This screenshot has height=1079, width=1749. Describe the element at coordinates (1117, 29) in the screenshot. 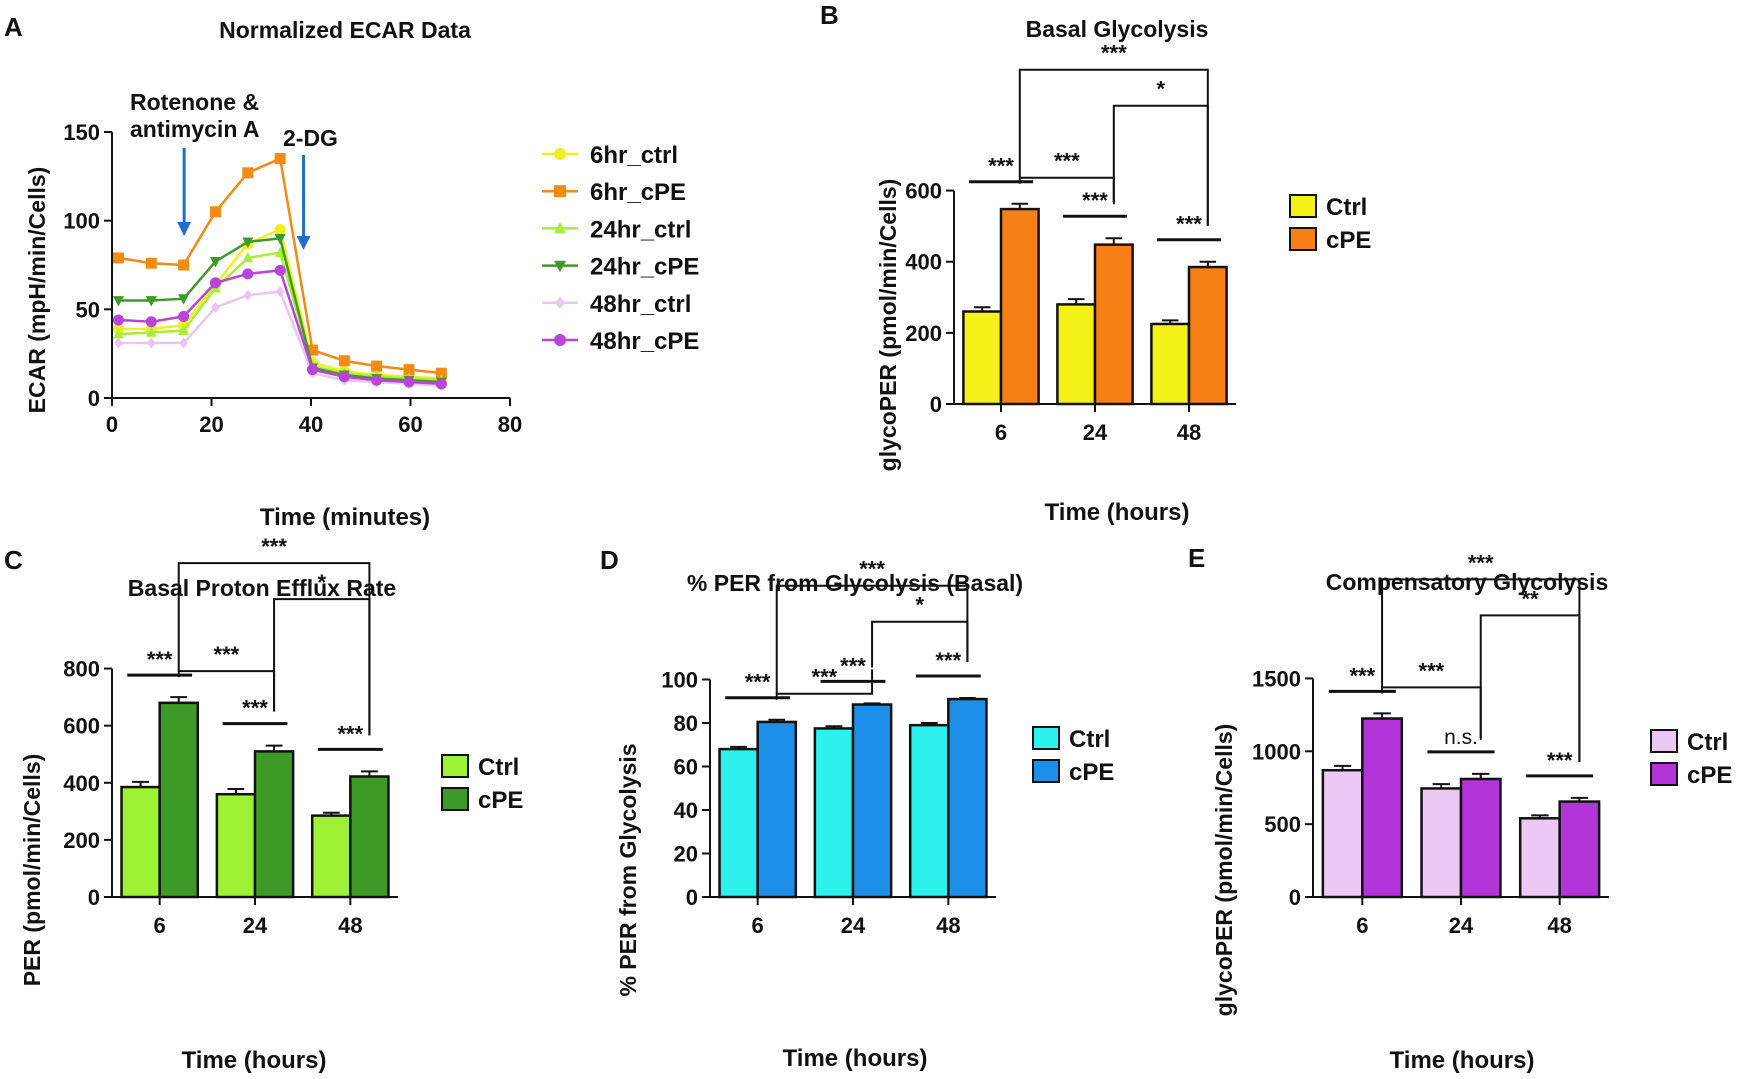

I see `panel-b-title: Basal Glycolysis` at that location.